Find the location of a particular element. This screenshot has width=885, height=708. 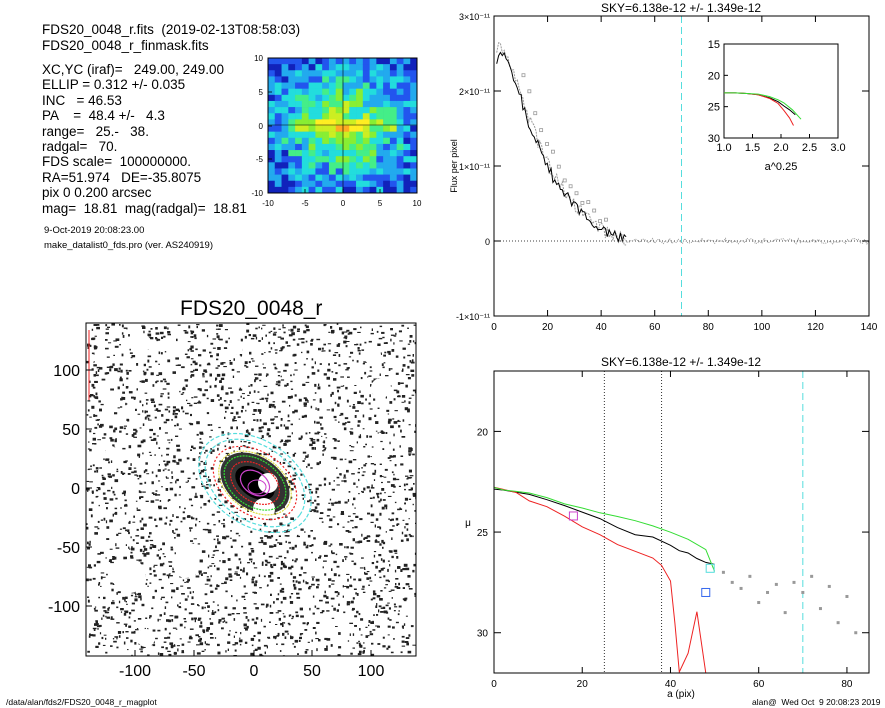

inset-xtick-label: 1.0 is located at coordinates (723, 148).